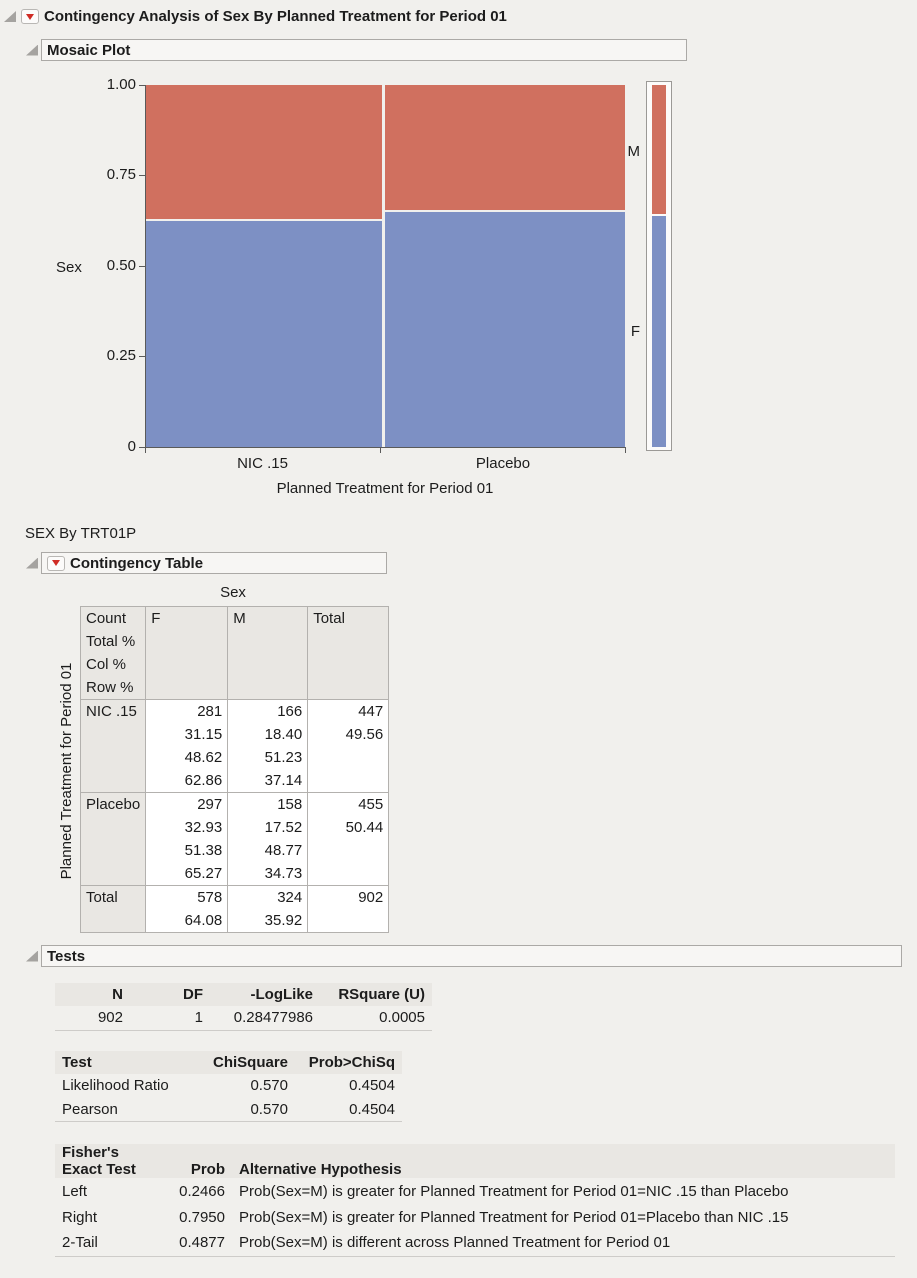 This screenshot has width=917, height=1278. Describe the element at coordinates (198, 1018) in the screenshot. I see `cell-df: 1` at that location.